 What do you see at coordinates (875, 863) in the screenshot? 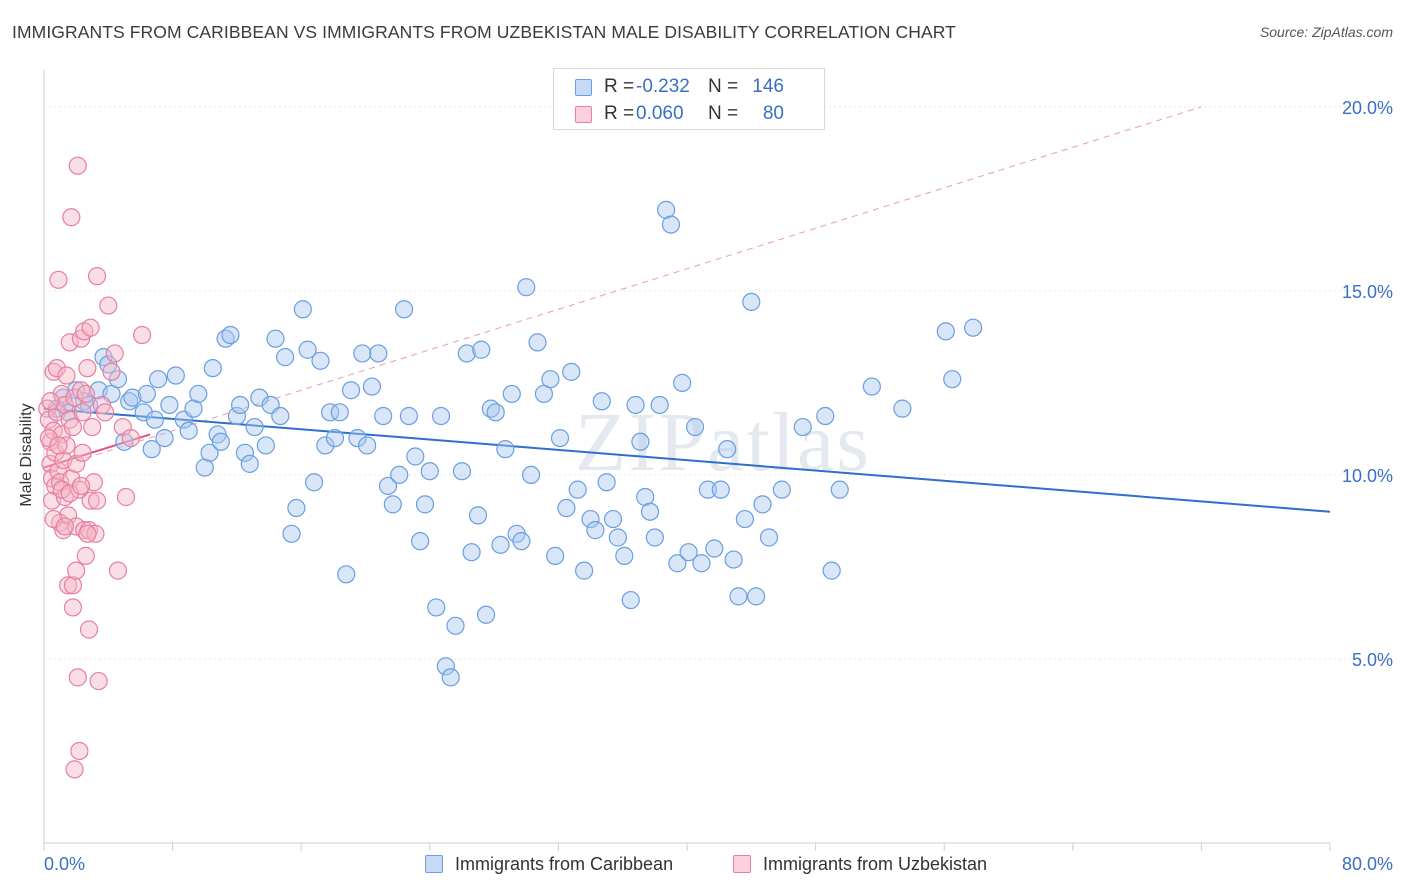
I see `legend-label: Immigrants from Uzbekistan` at bounding box center [875, 863].